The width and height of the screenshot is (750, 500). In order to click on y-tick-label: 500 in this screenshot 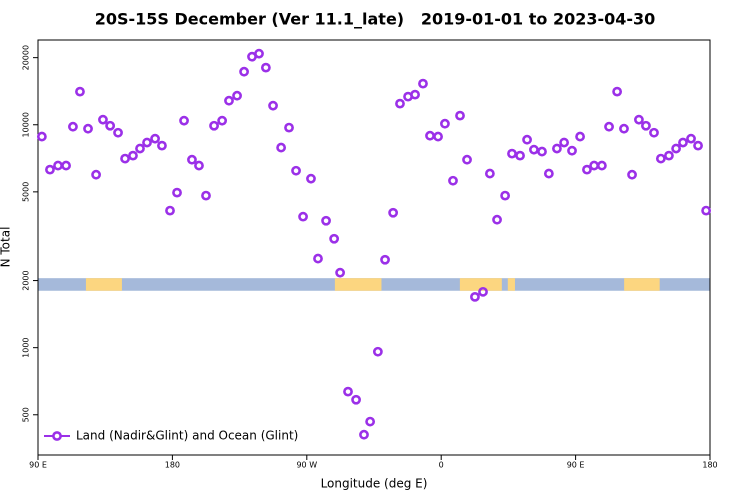, I will do `click(26, 414)`.